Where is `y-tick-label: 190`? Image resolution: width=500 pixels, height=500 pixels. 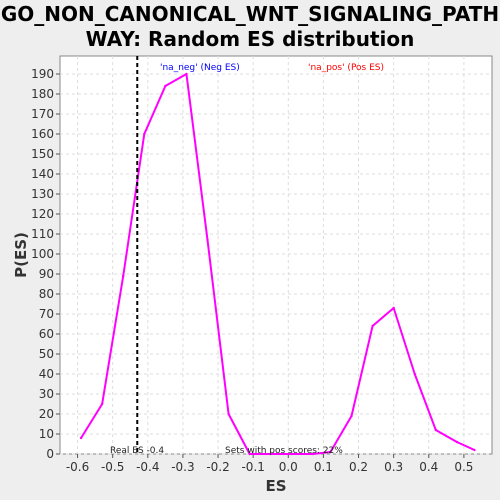
y-tick-label: 190 is located at coordinates (42, 74).